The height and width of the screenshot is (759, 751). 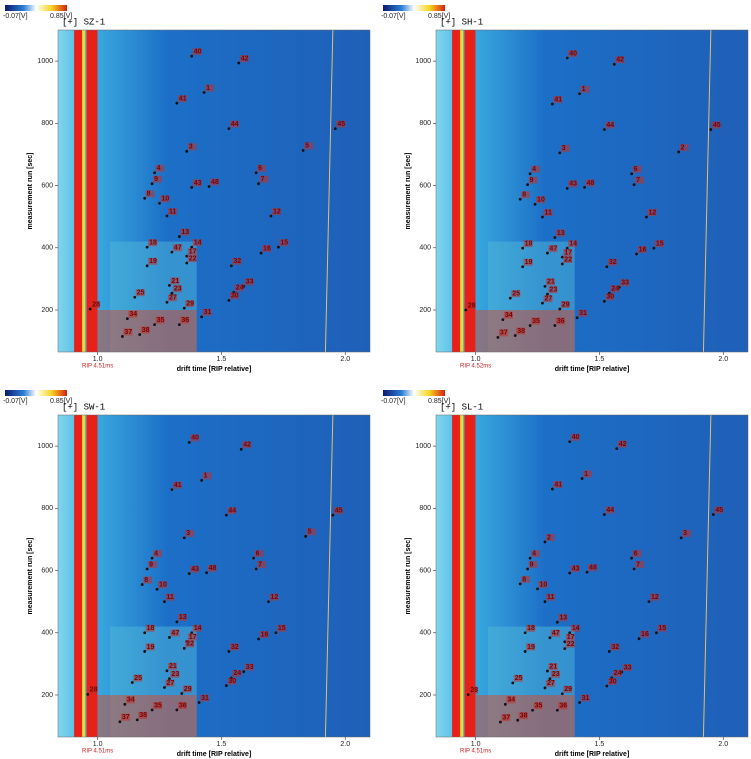 I want to click on peak-label: 7, so click(x=638, y=564).